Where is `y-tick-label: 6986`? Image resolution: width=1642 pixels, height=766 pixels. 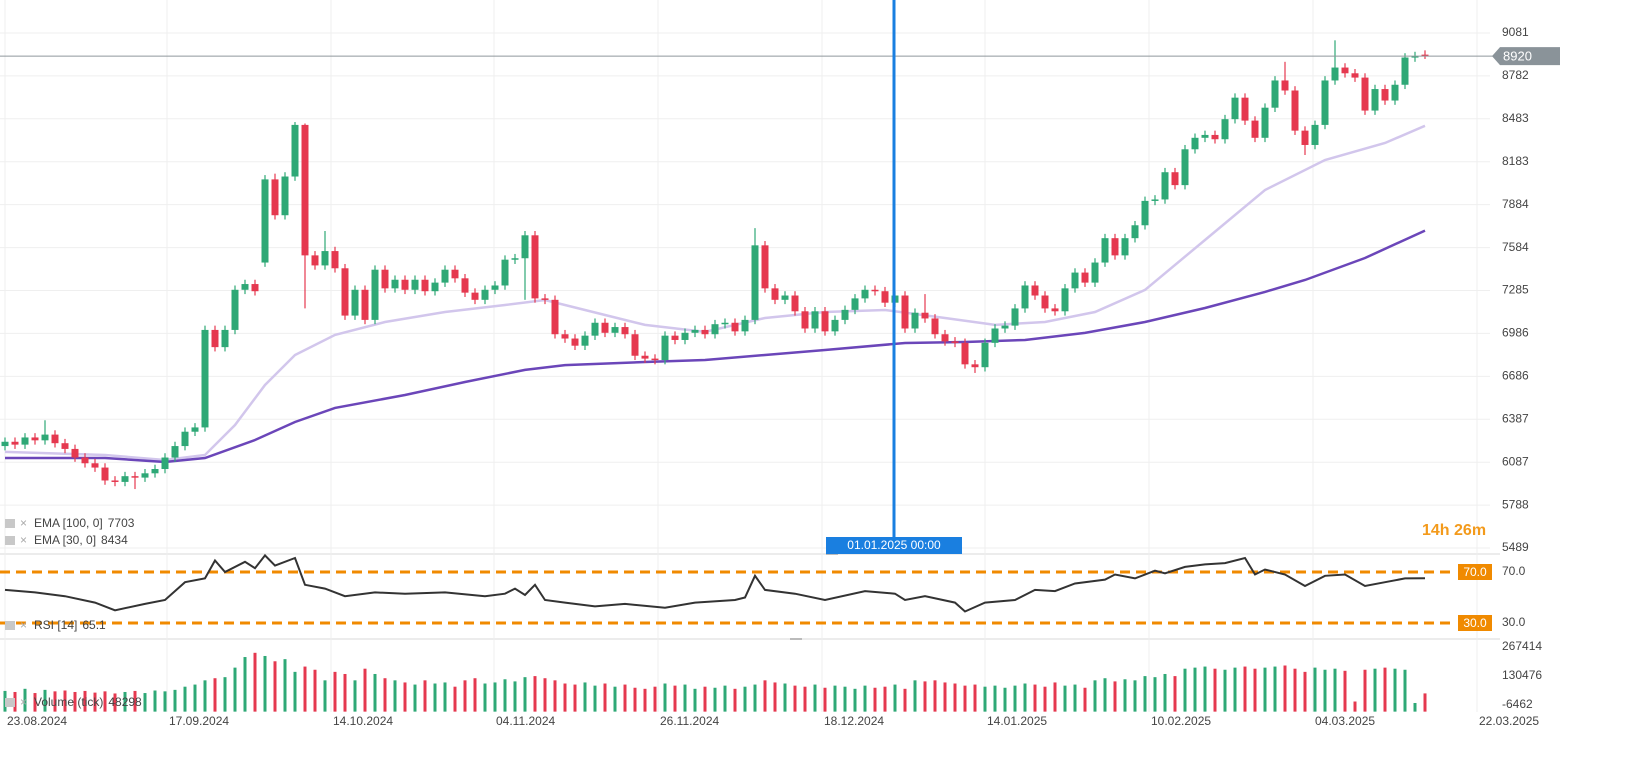 y-tick-label: 6986 is located at coordinates (1515, 333).